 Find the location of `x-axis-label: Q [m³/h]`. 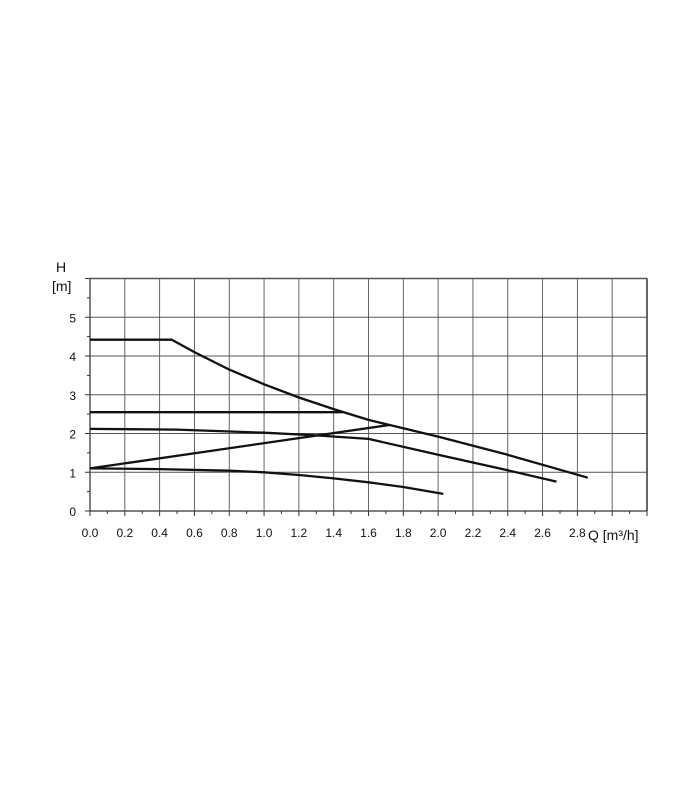

x-axis-label: Q [m³/h] is located at coordinates (613, 535).